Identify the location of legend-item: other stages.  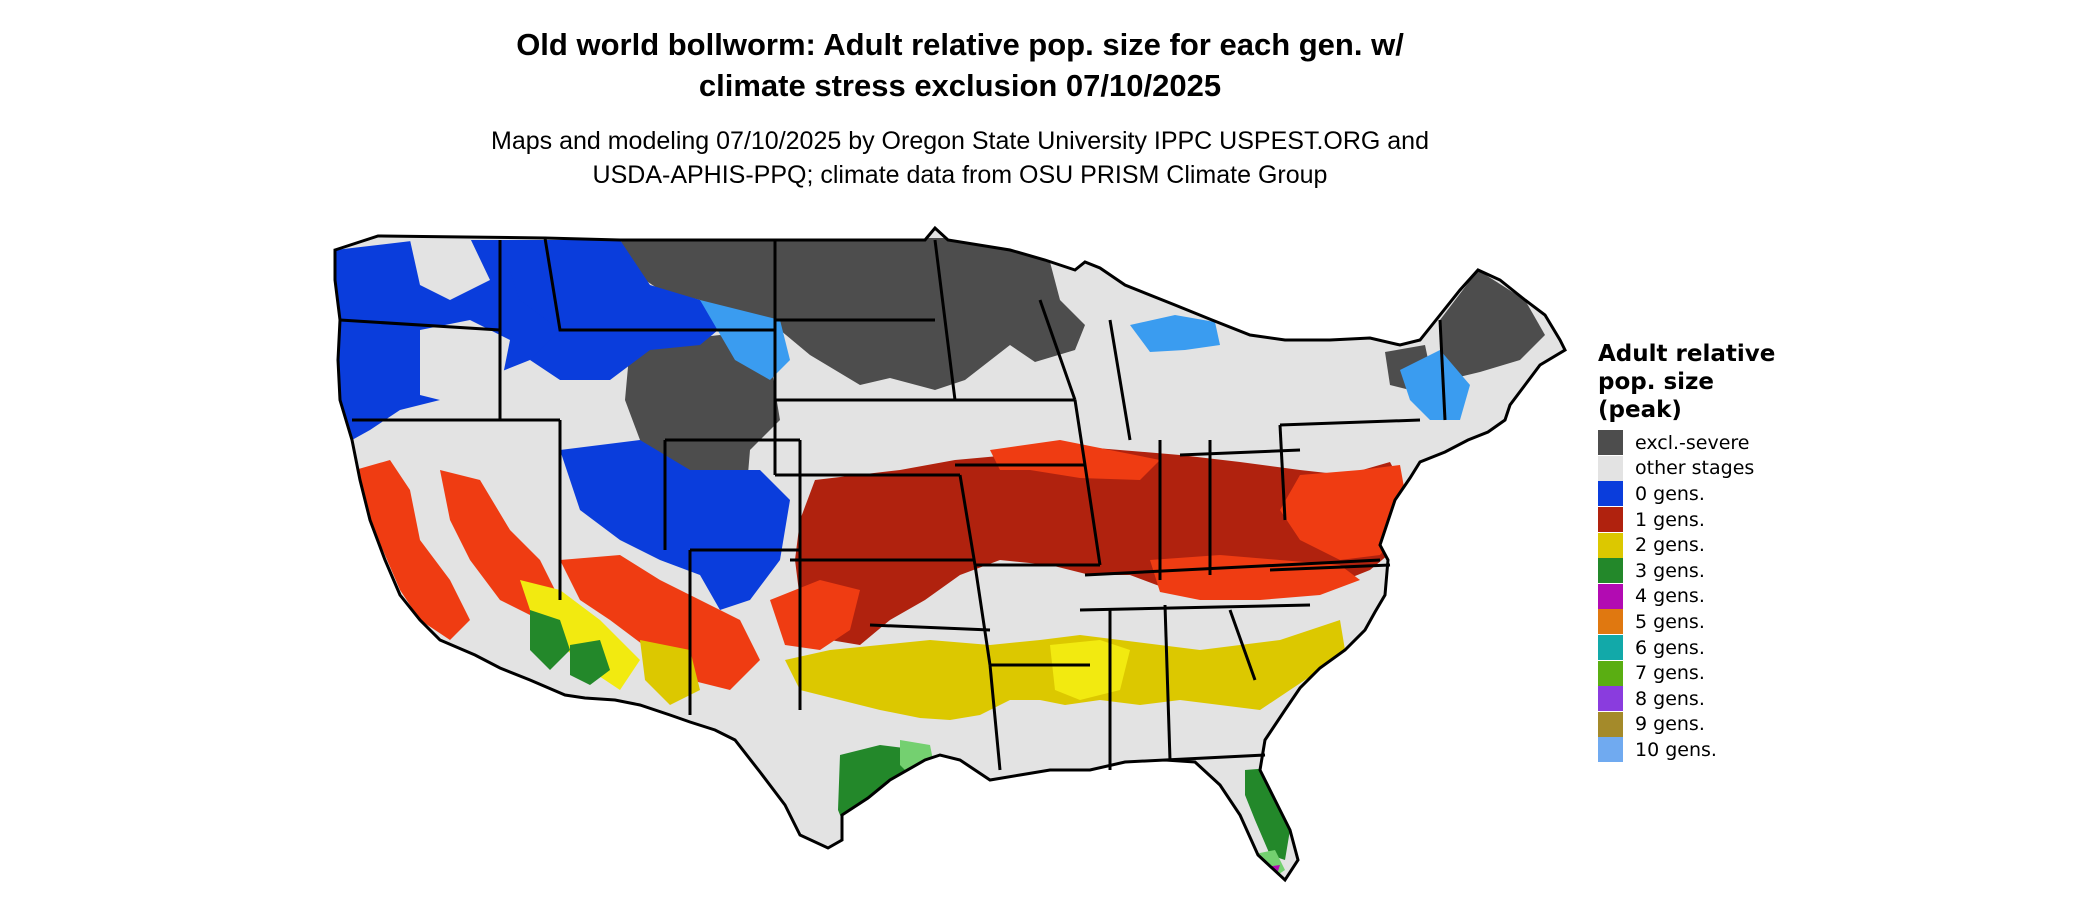
(1698, 468).